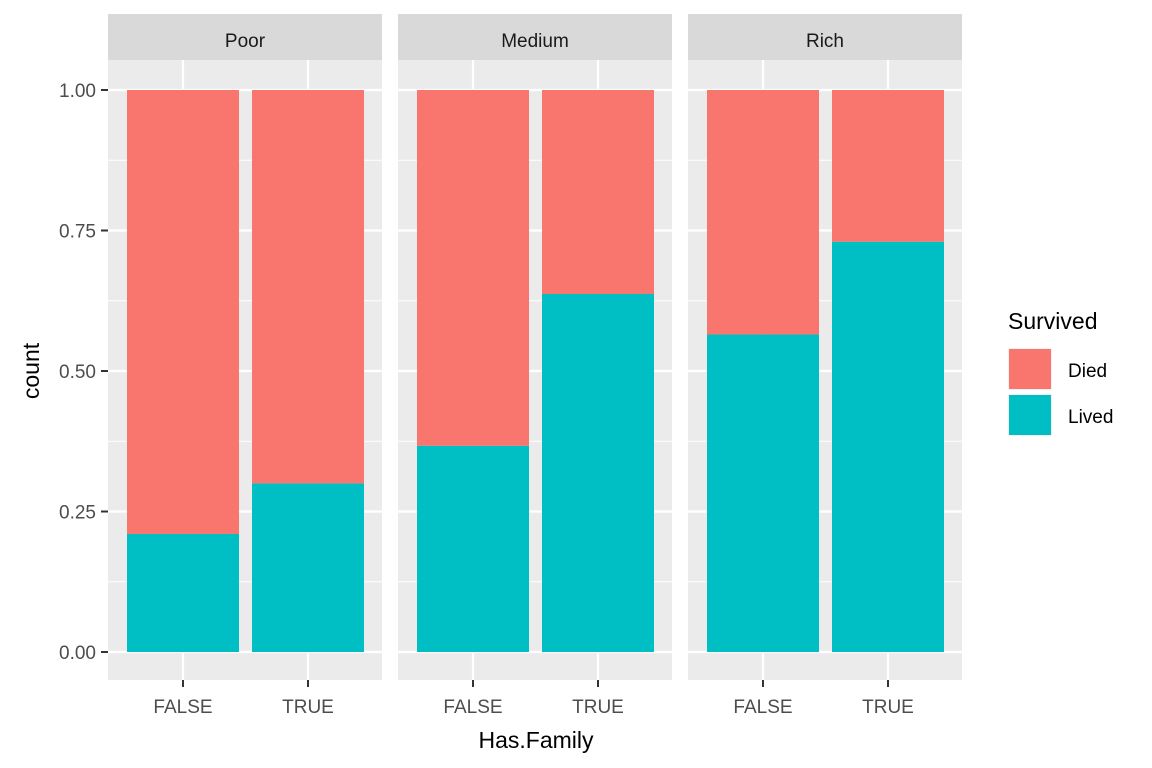 This screenshot has width=1152, height=768. Describe the element at coordinates (77, 91) in the screenshot. I see `y-tick-label: 1.00` at that location.